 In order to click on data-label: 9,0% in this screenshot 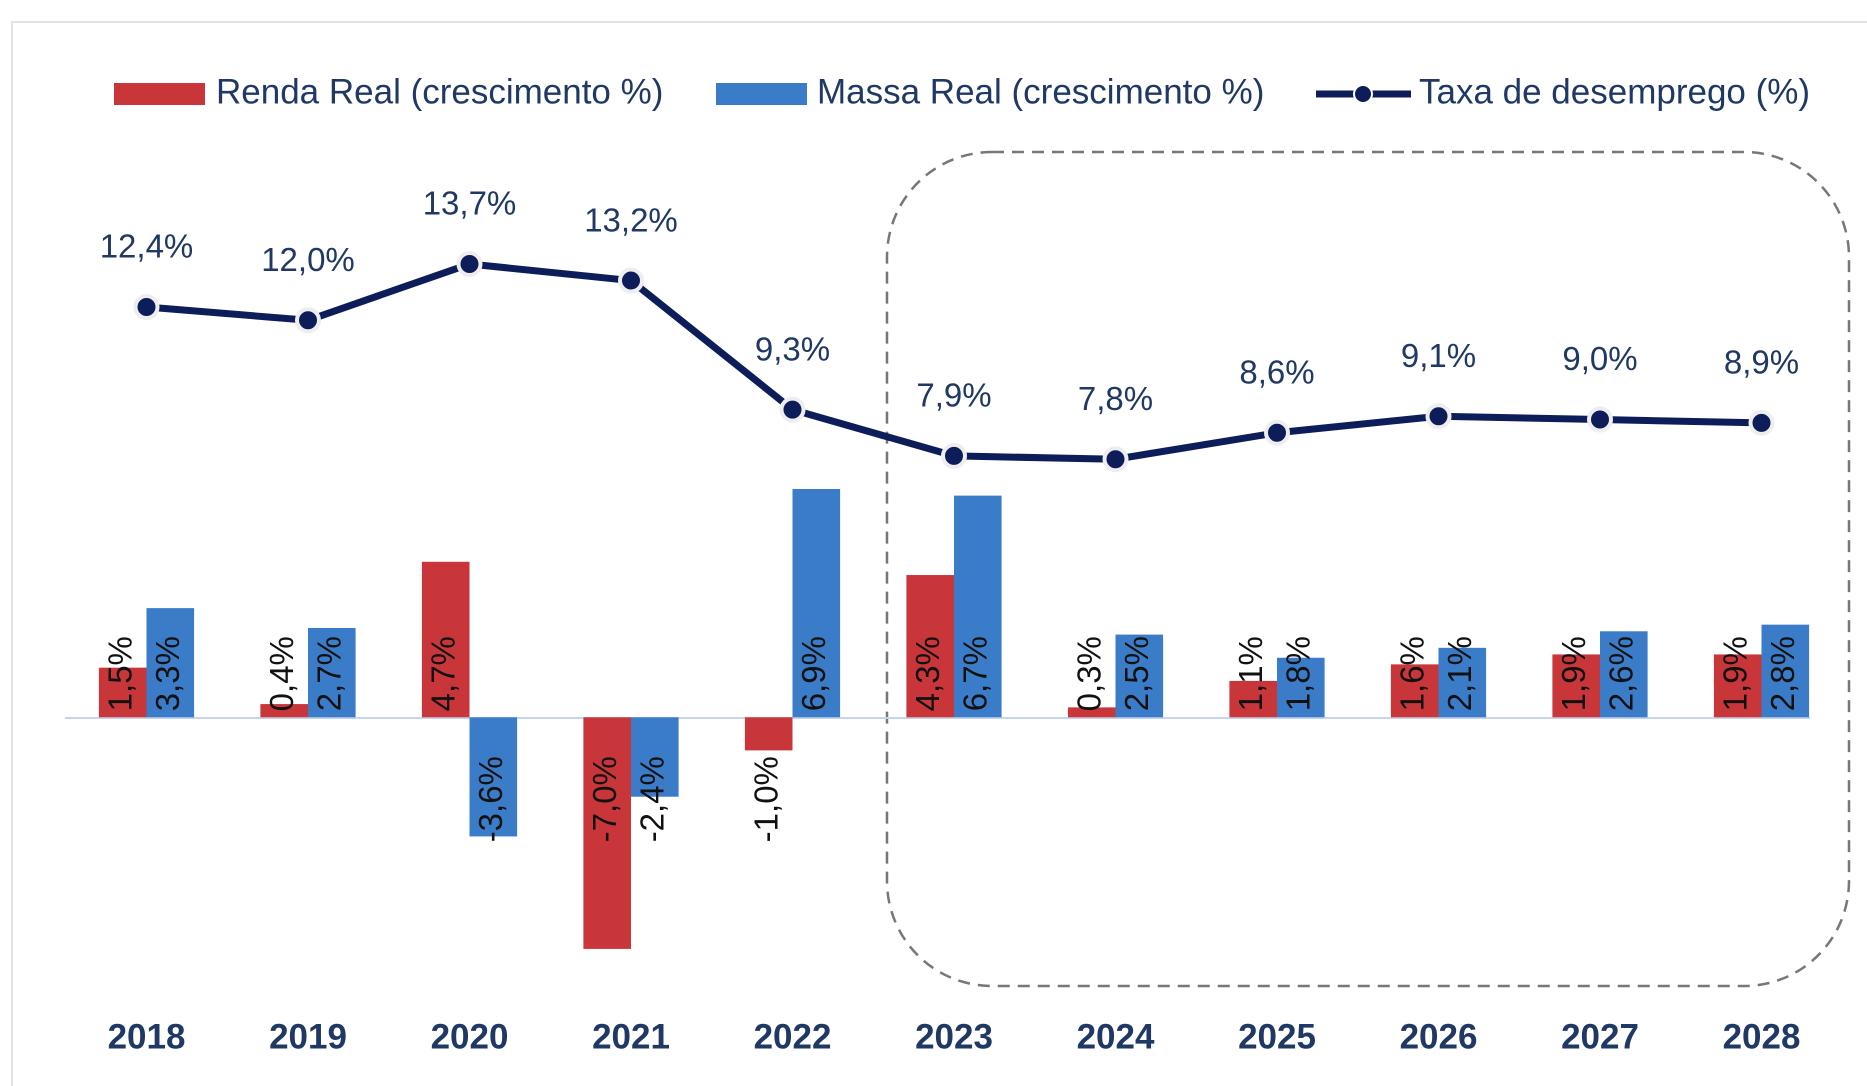, I will do `click(1599, 358)`.